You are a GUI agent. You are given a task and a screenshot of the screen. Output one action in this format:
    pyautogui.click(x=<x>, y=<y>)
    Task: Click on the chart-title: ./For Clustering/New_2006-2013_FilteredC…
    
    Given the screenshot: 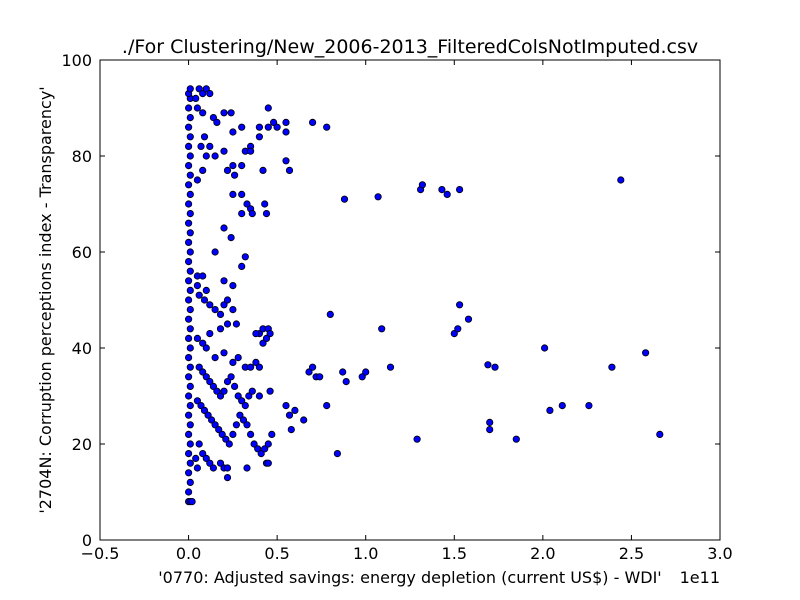 What is the action you would take?
    pyautogui.click(x=410, y=47)
    